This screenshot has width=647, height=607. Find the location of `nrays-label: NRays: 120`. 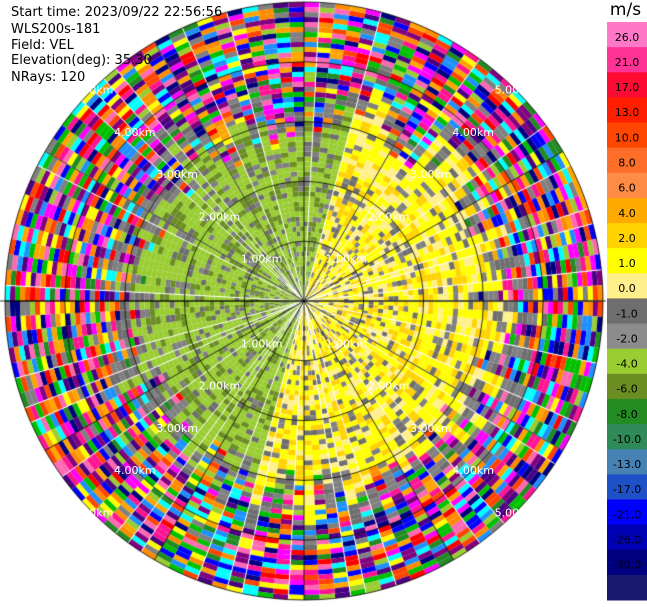

nrays-label: NRays: 120 is located at coordinates (48, 77).